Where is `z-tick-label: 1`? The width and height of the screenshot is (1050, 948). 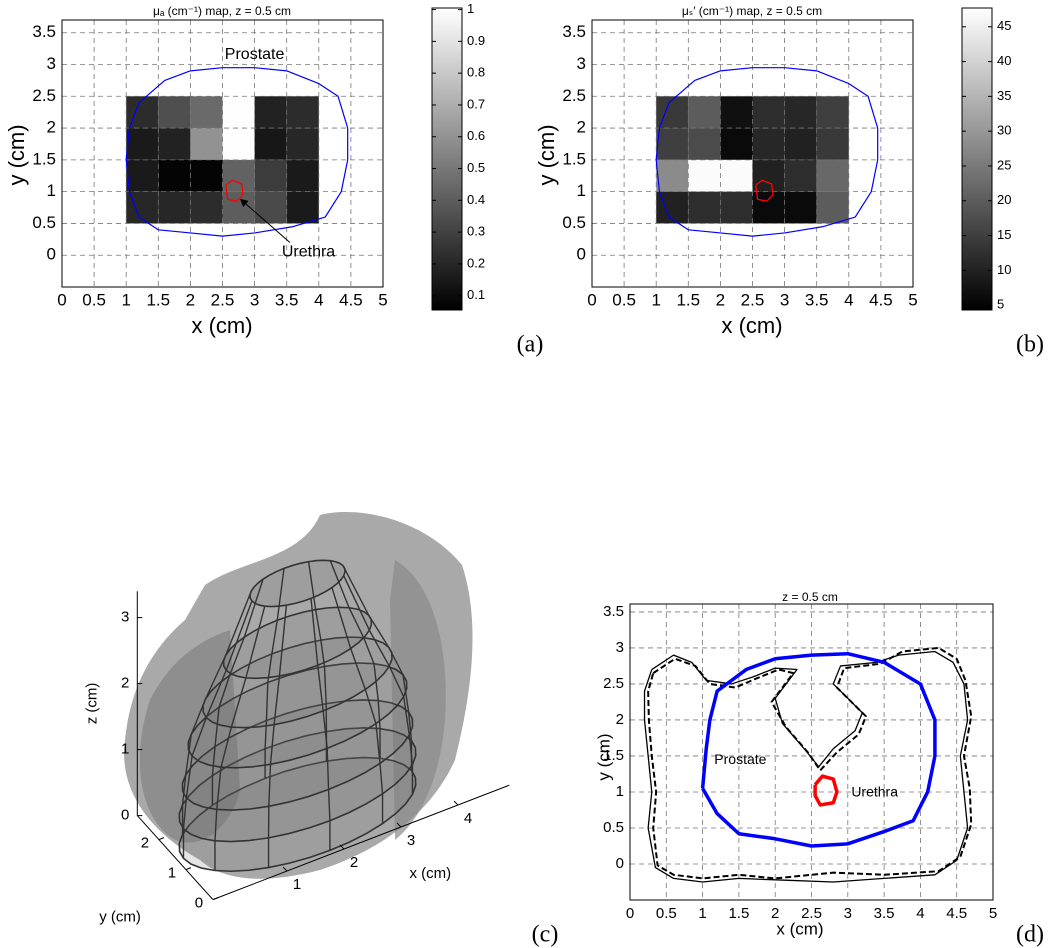
z-tick-label: 1 is located at coordinates (125, 749).